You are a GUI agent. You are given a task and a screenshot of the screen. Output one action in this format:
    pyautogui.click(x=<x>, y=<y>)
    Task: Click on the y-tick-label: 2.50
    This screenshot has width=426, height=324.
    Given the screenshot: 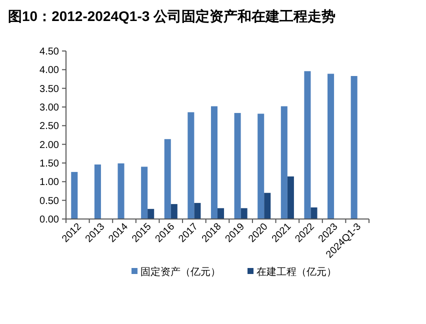 What is the action you would take?
    pyautogui.click(x=50, y=126)
    